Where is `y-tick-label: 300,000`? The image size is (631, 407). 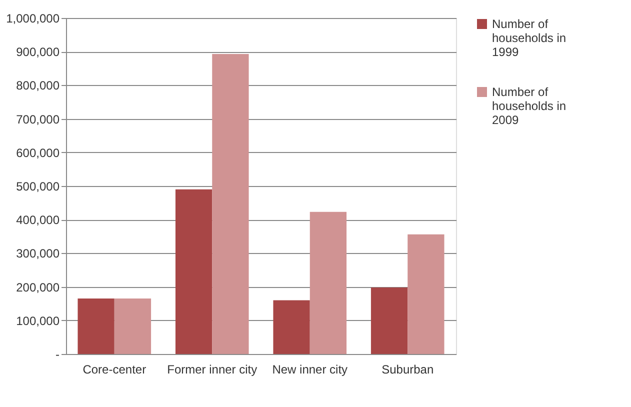
y-tick-label: 300,000 is located at coordinates (38, 253).